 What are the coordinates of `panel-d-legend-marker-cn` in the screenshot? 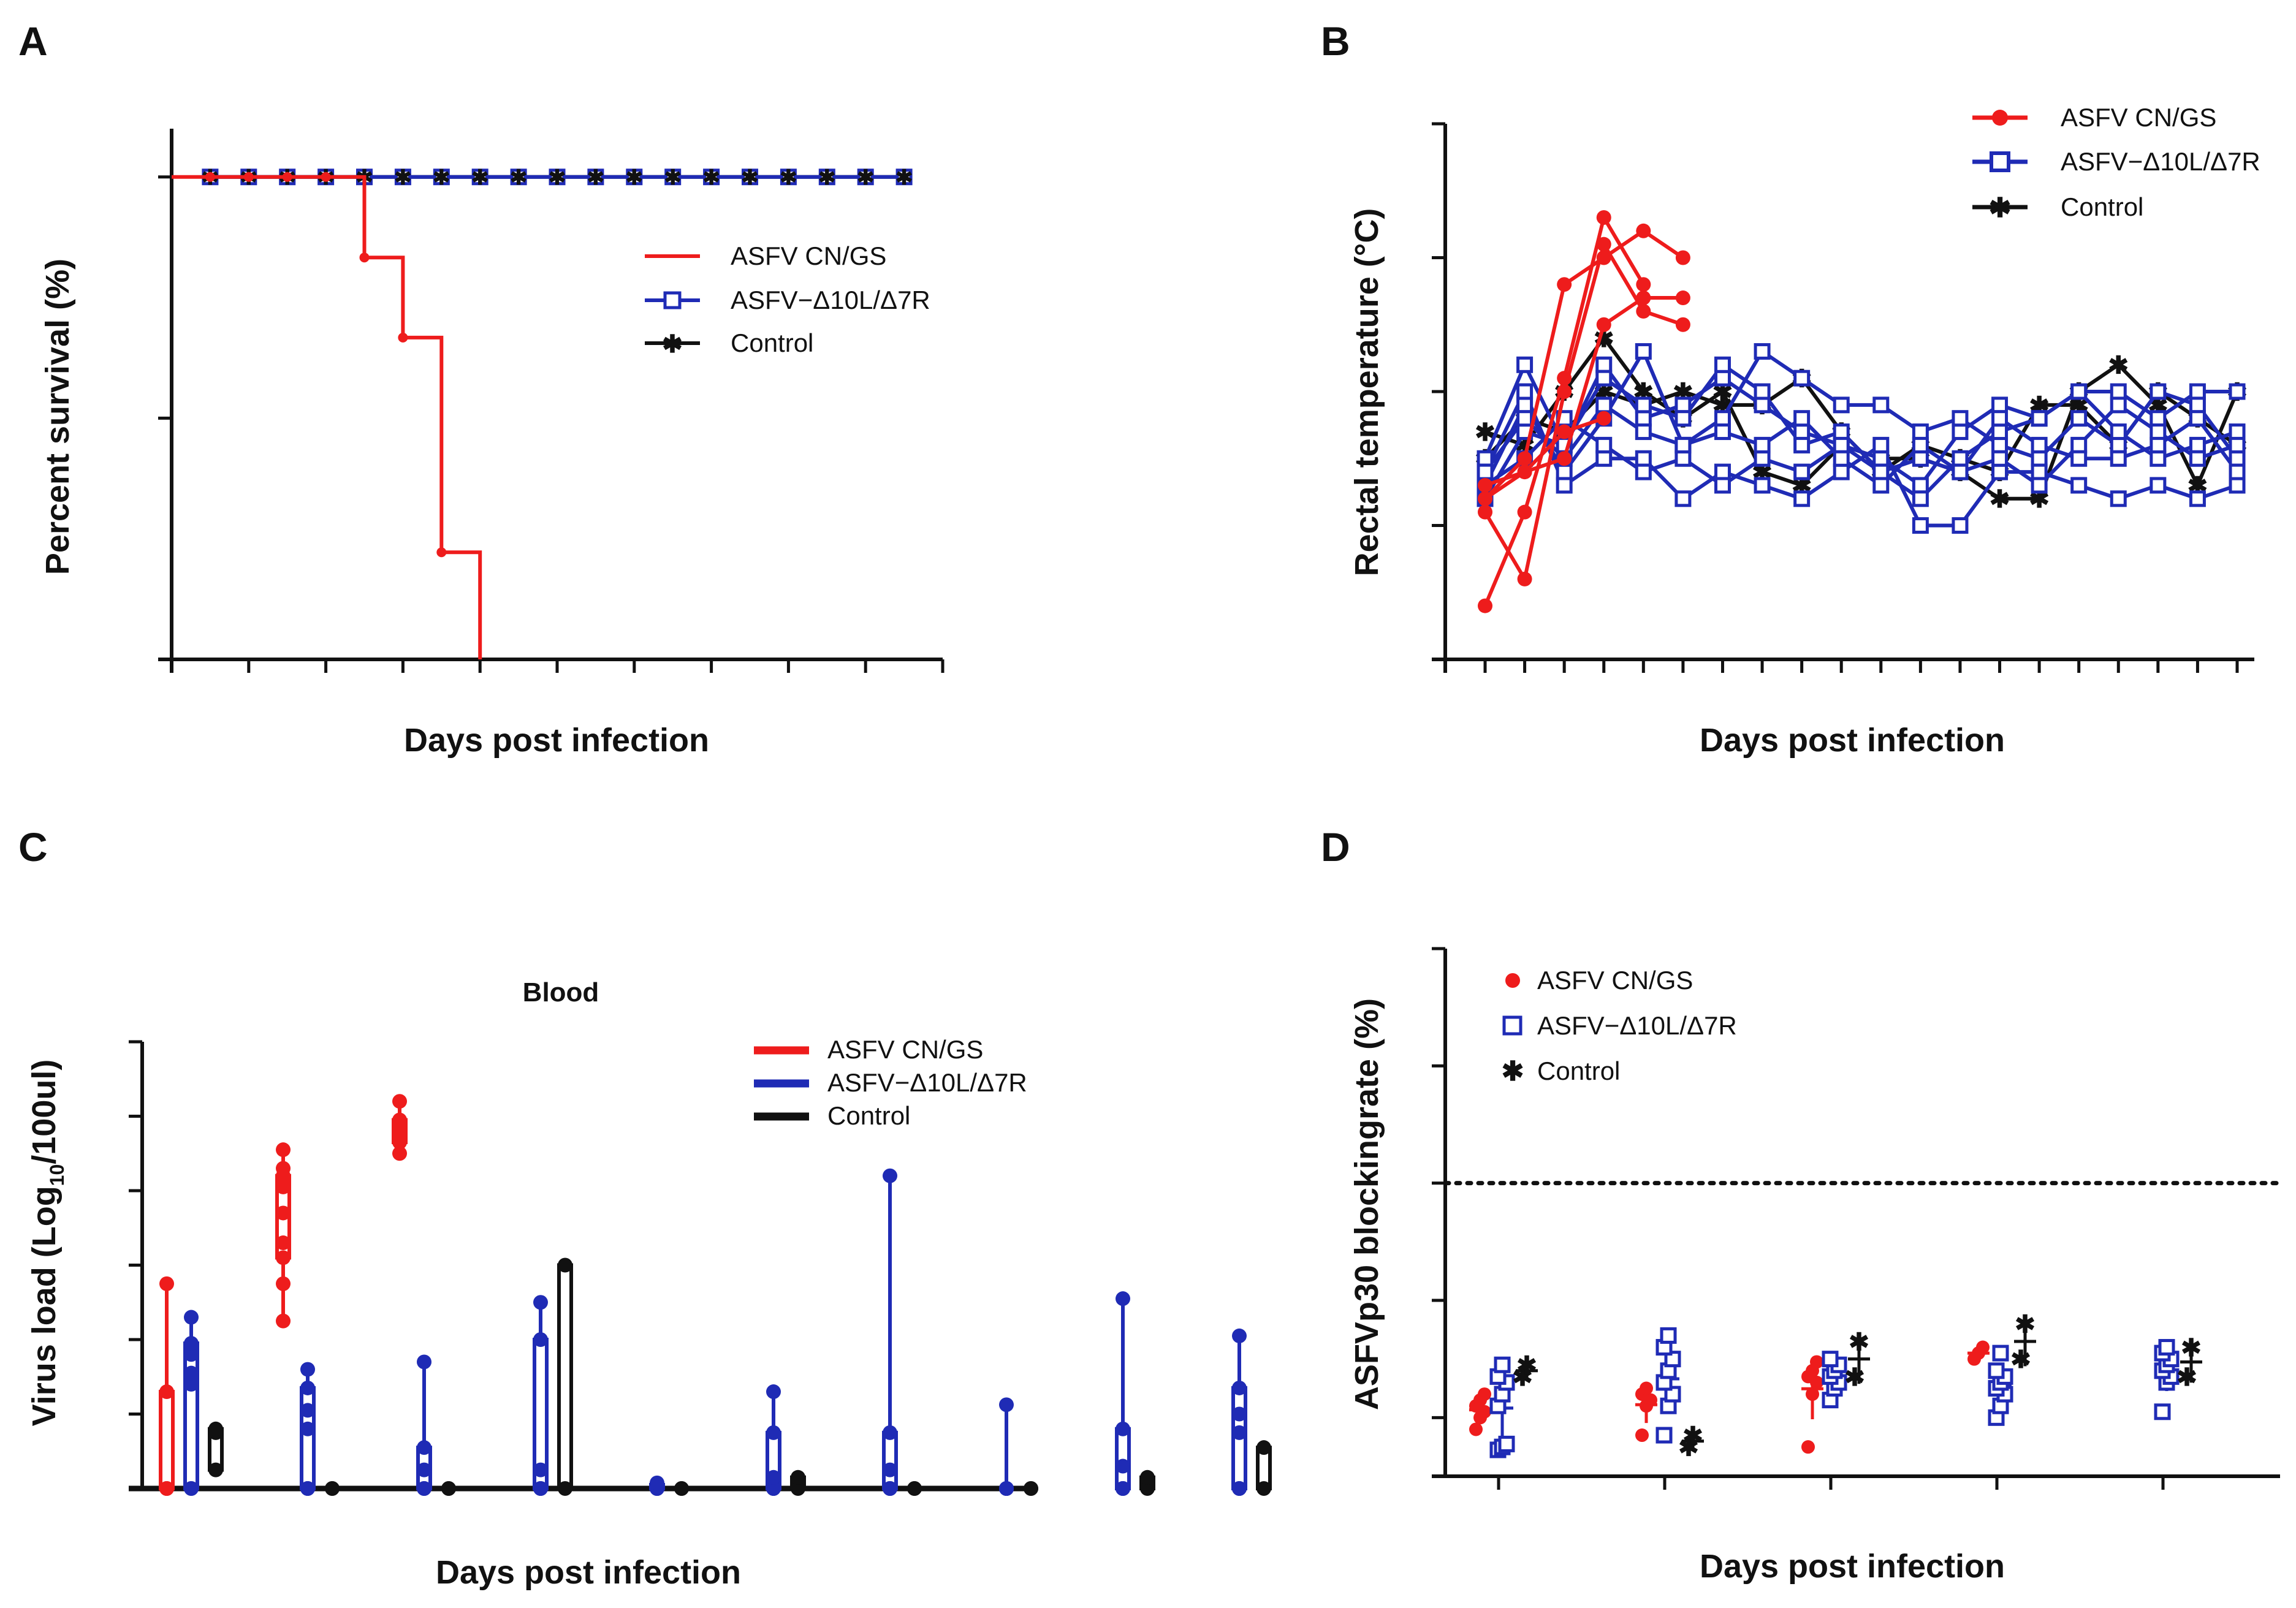 It's located at (1512, 980).